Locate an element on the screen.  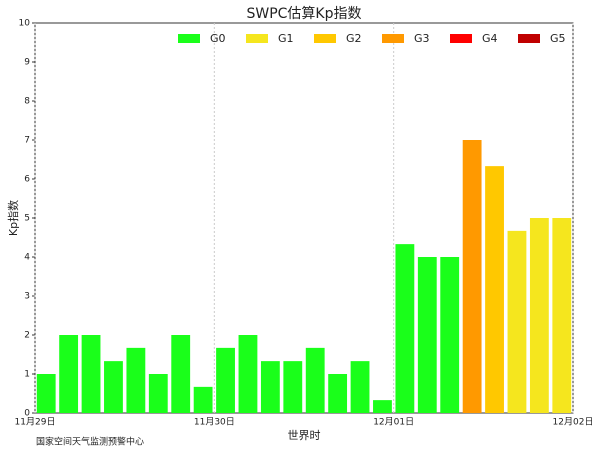
legend-label: G5 is located at coordinates (558, 38).